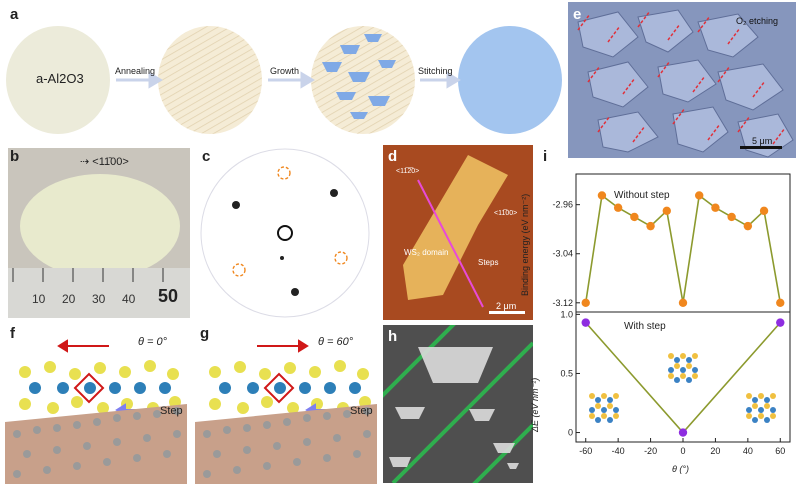 The width and height of the screenshot is (800, 486). What do you see at coordinates (761, 408) in the screenshot?
I see `hex-inset-right` at bounding box center [761, 408].